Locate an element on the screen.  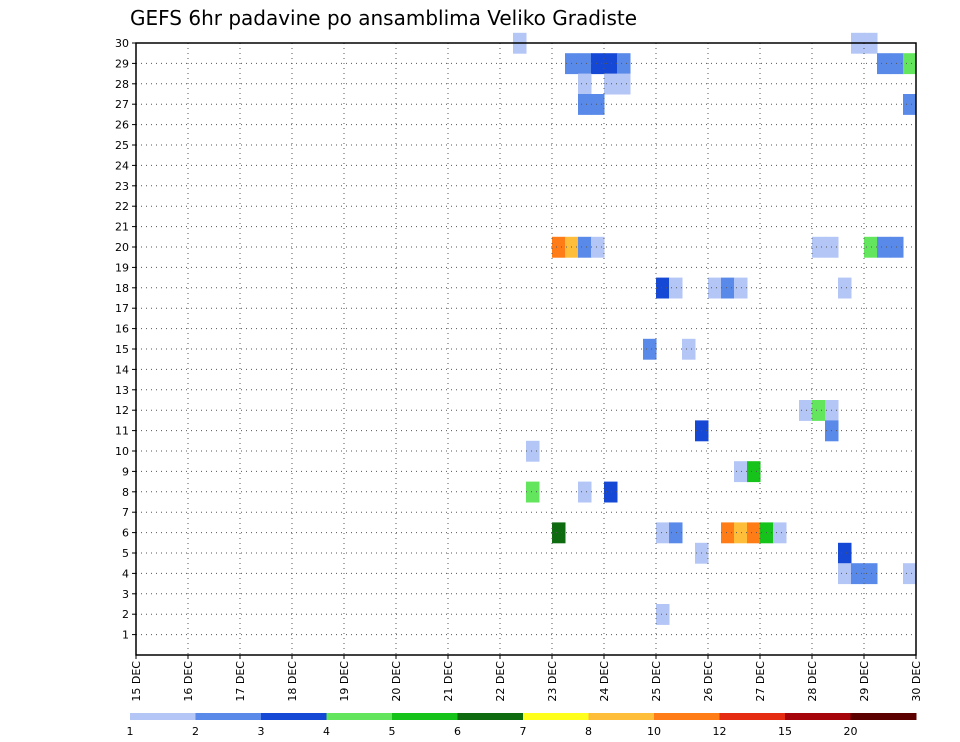
legend-label: 10 is located at coordinates (654, 731).